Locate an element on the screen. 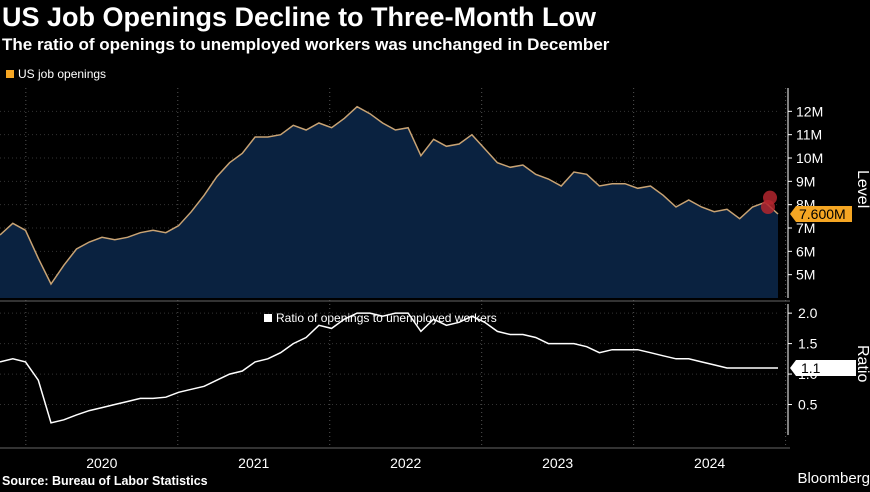 Image resolution: width=870 pixels, height=492 pixels. level-axis-title: Level is located at coordinates (862, 189).